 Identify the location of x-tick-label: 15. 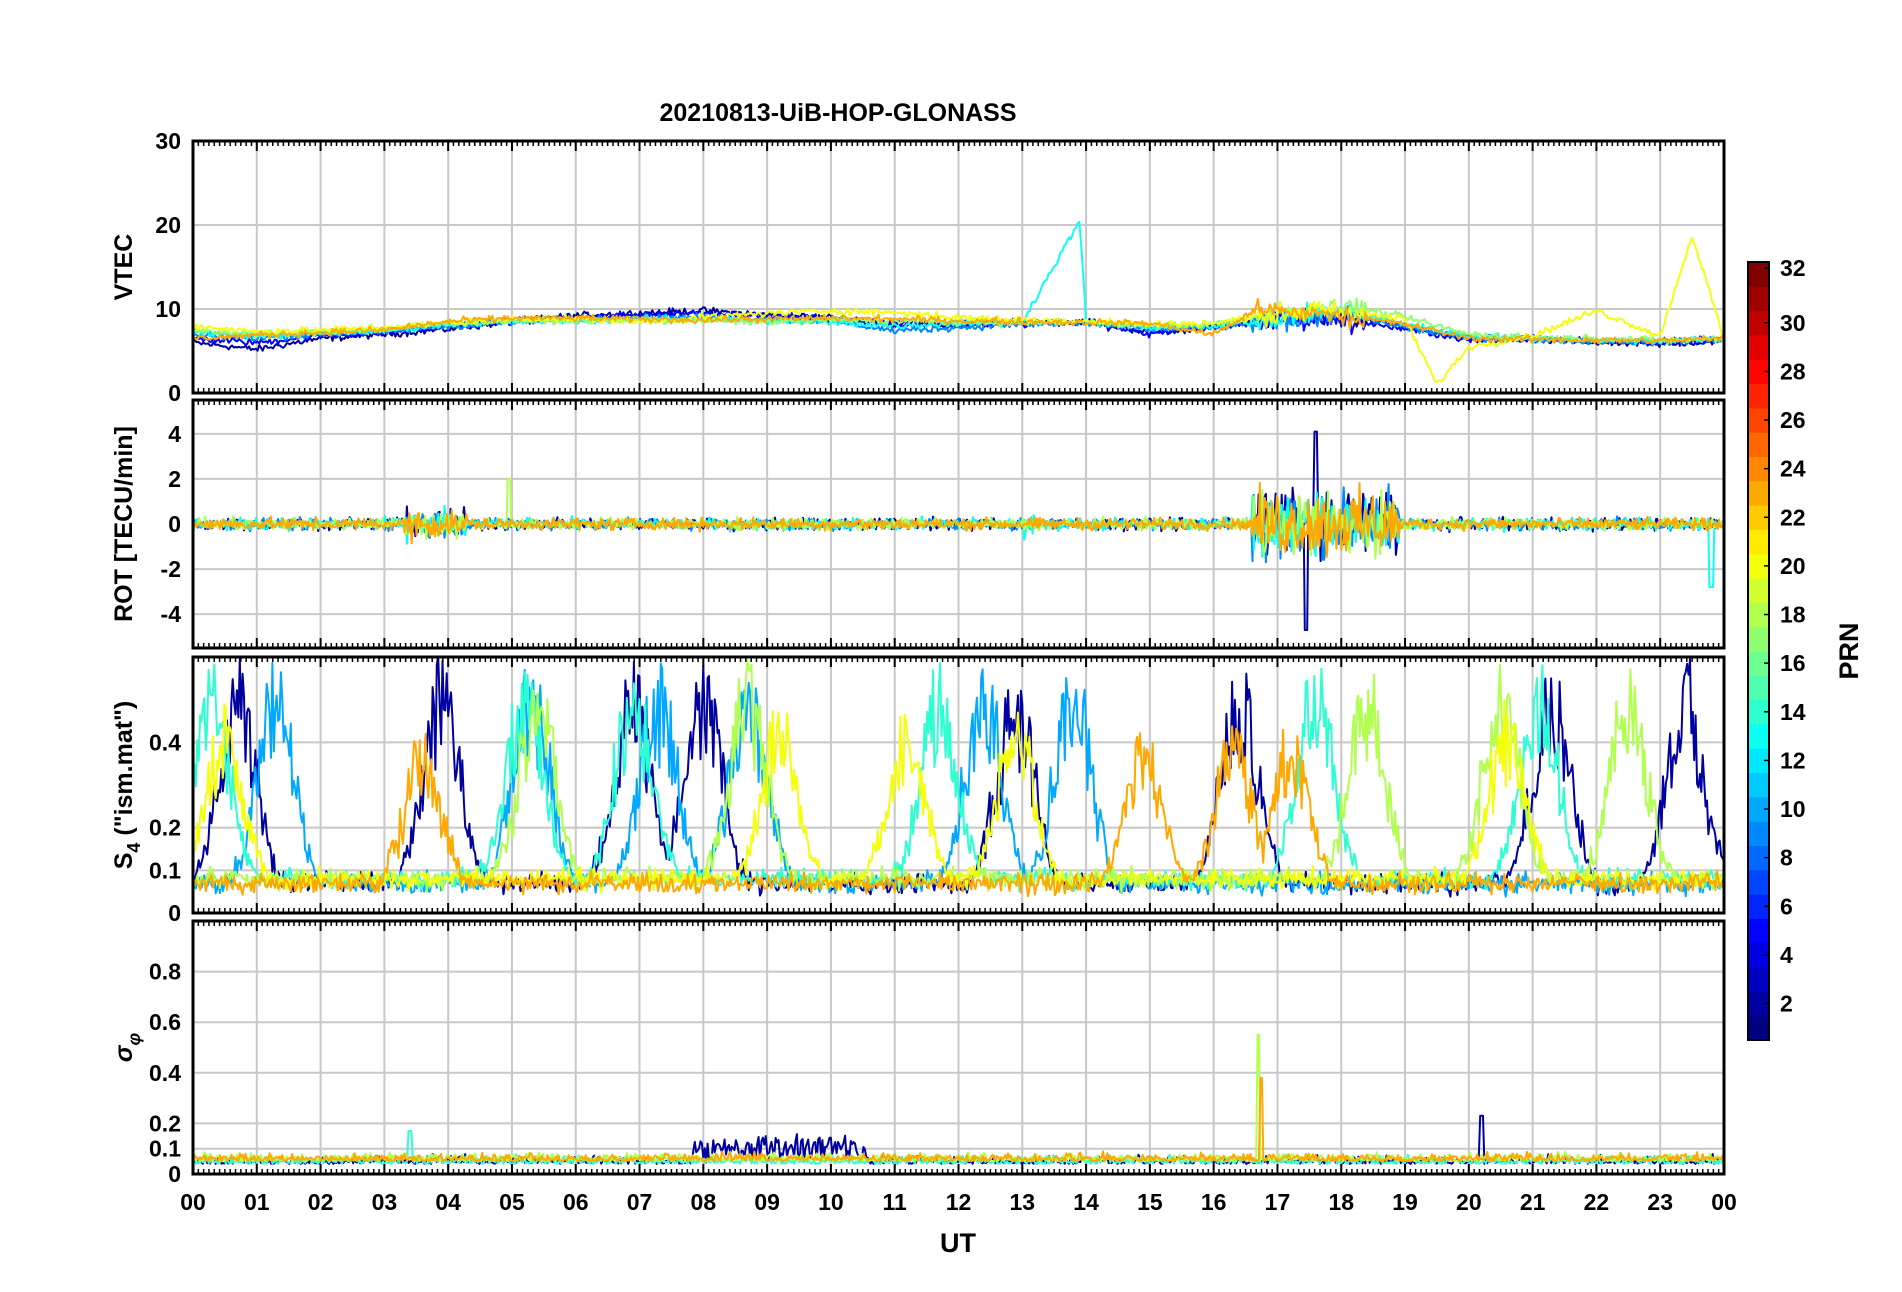
(1150, 1202).